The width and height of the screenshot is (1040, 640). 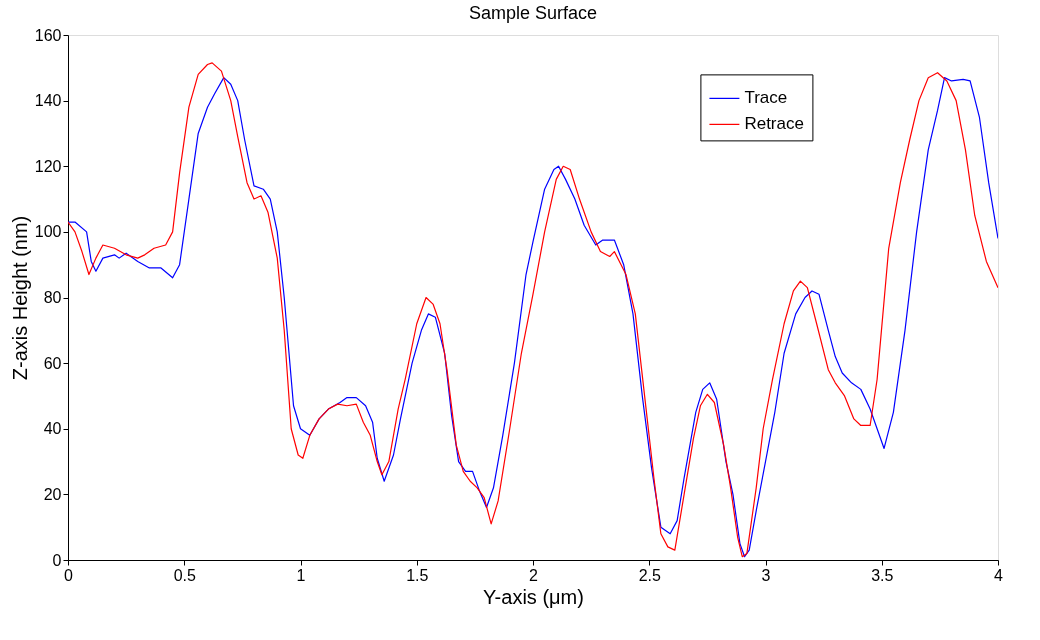 What do you see at coordinates (417, 575) in the screenshot?
I see `x-tick-label: 1.5` at bounding box center [417, 575].